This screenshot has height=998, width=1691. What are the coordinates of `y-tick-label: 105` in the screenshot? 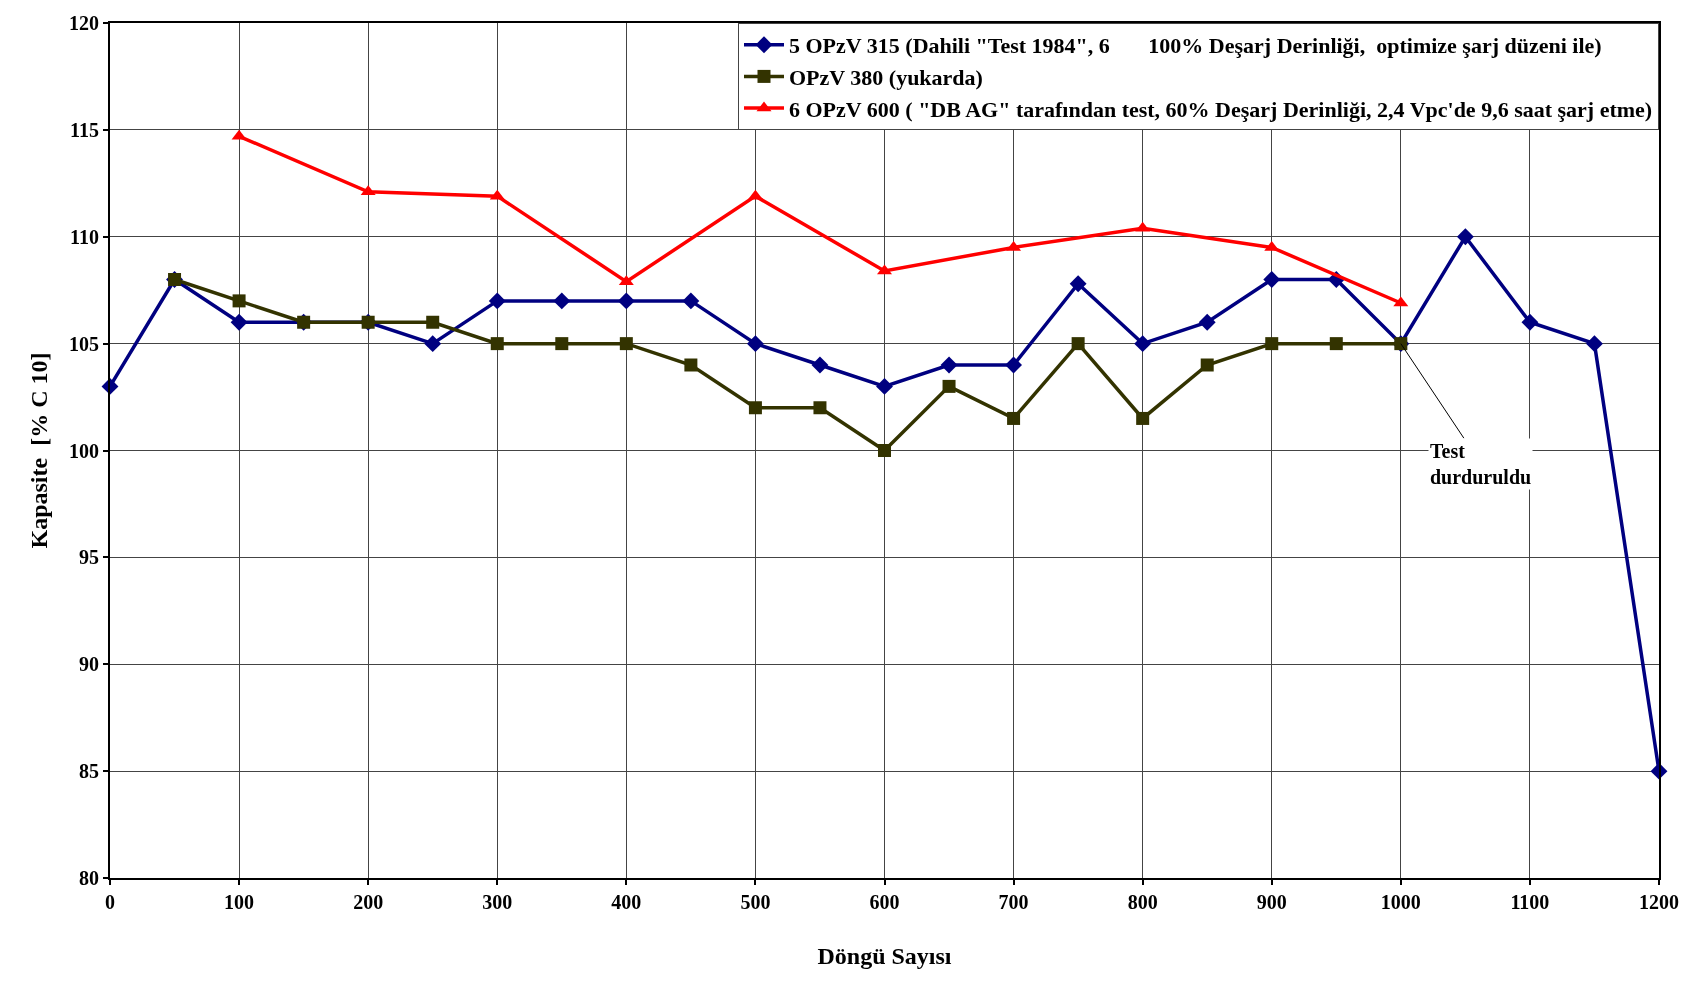 It's located at (84, 343).